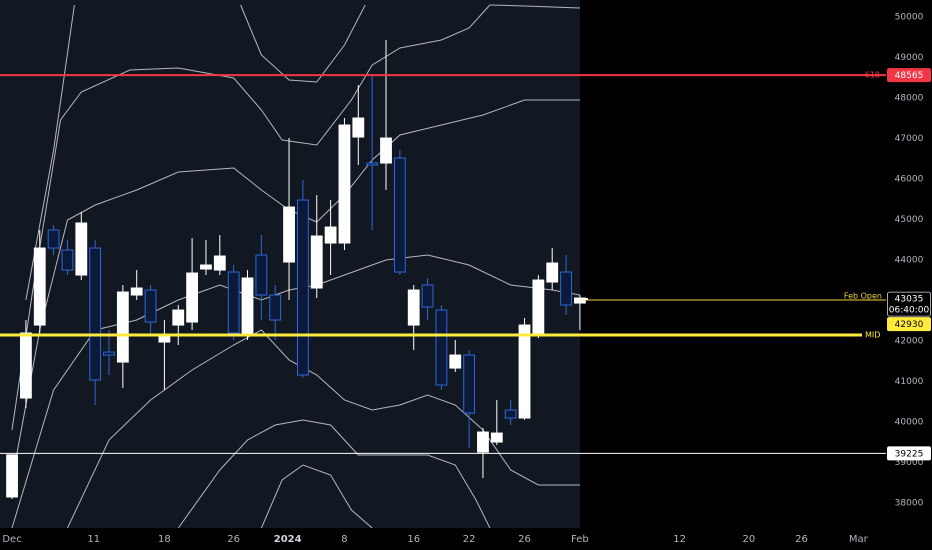  Describe the element at coordinates (909, 504) in the screenshot. I see `y-tick-label: 38000` at that location.